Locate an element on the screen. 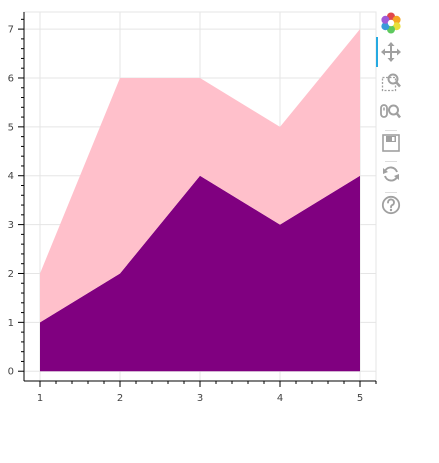 This screenshot has height=463, width=439. x-tick-label: 4 is located at coordinates (280, 398).